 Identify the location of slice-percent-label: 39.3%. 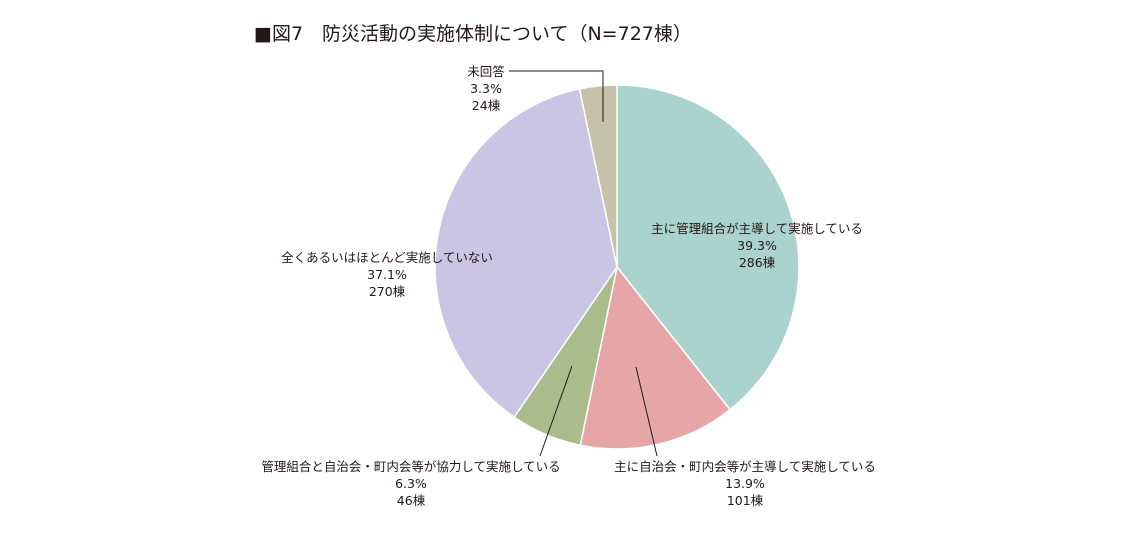
(757, 245).